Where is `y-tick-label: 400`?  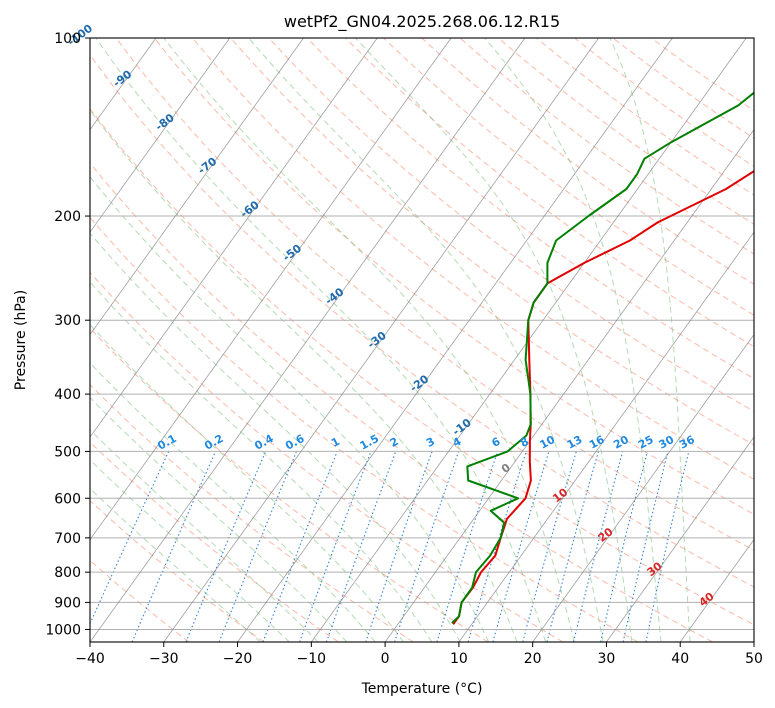
y-tick-label: 400 is located at coordinates (67, 395).